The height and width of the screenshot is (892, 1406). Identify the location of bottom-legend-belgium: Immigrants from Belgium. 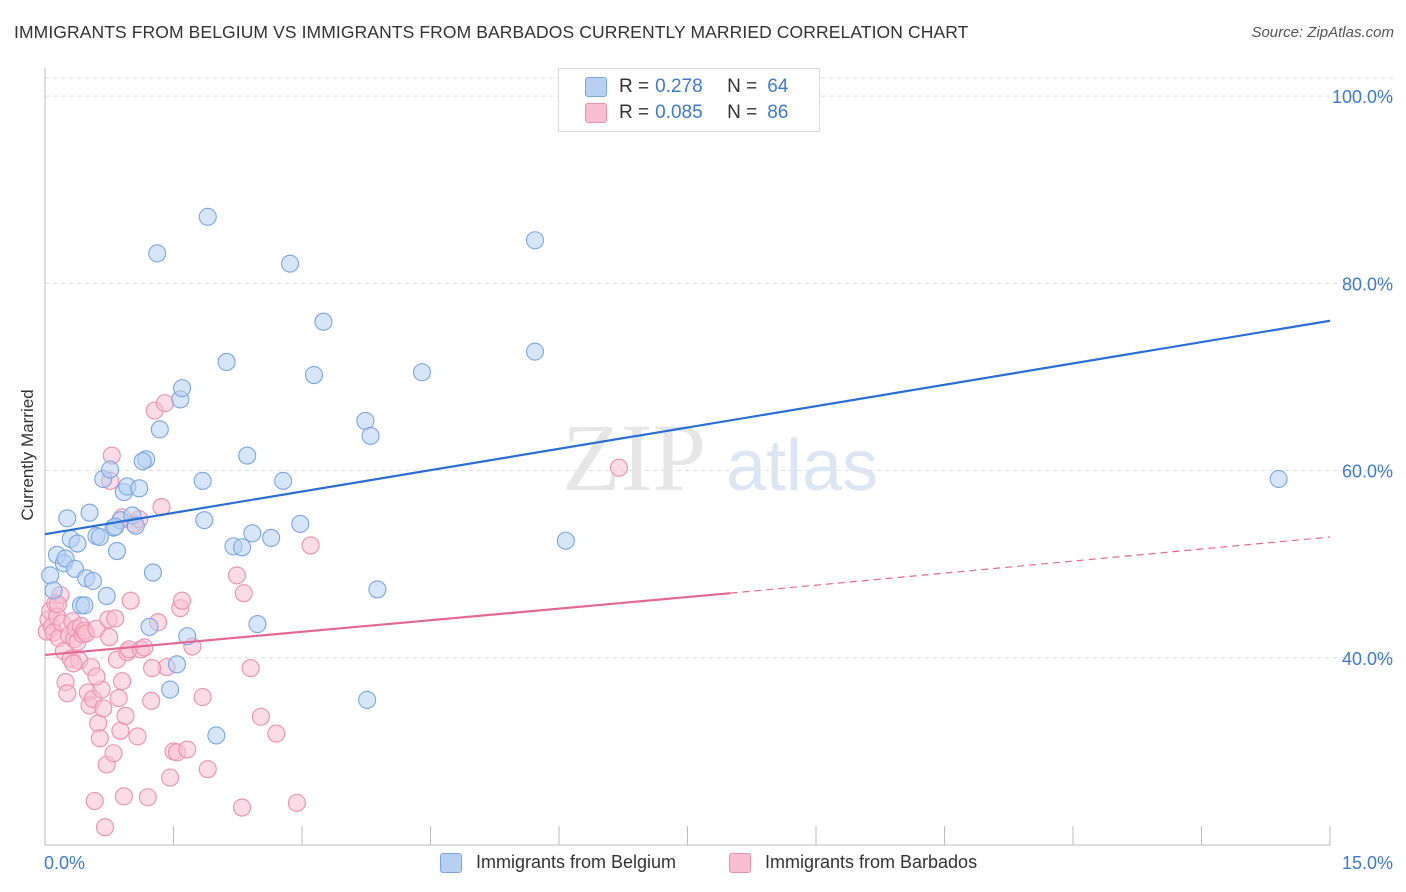
(558, 862).